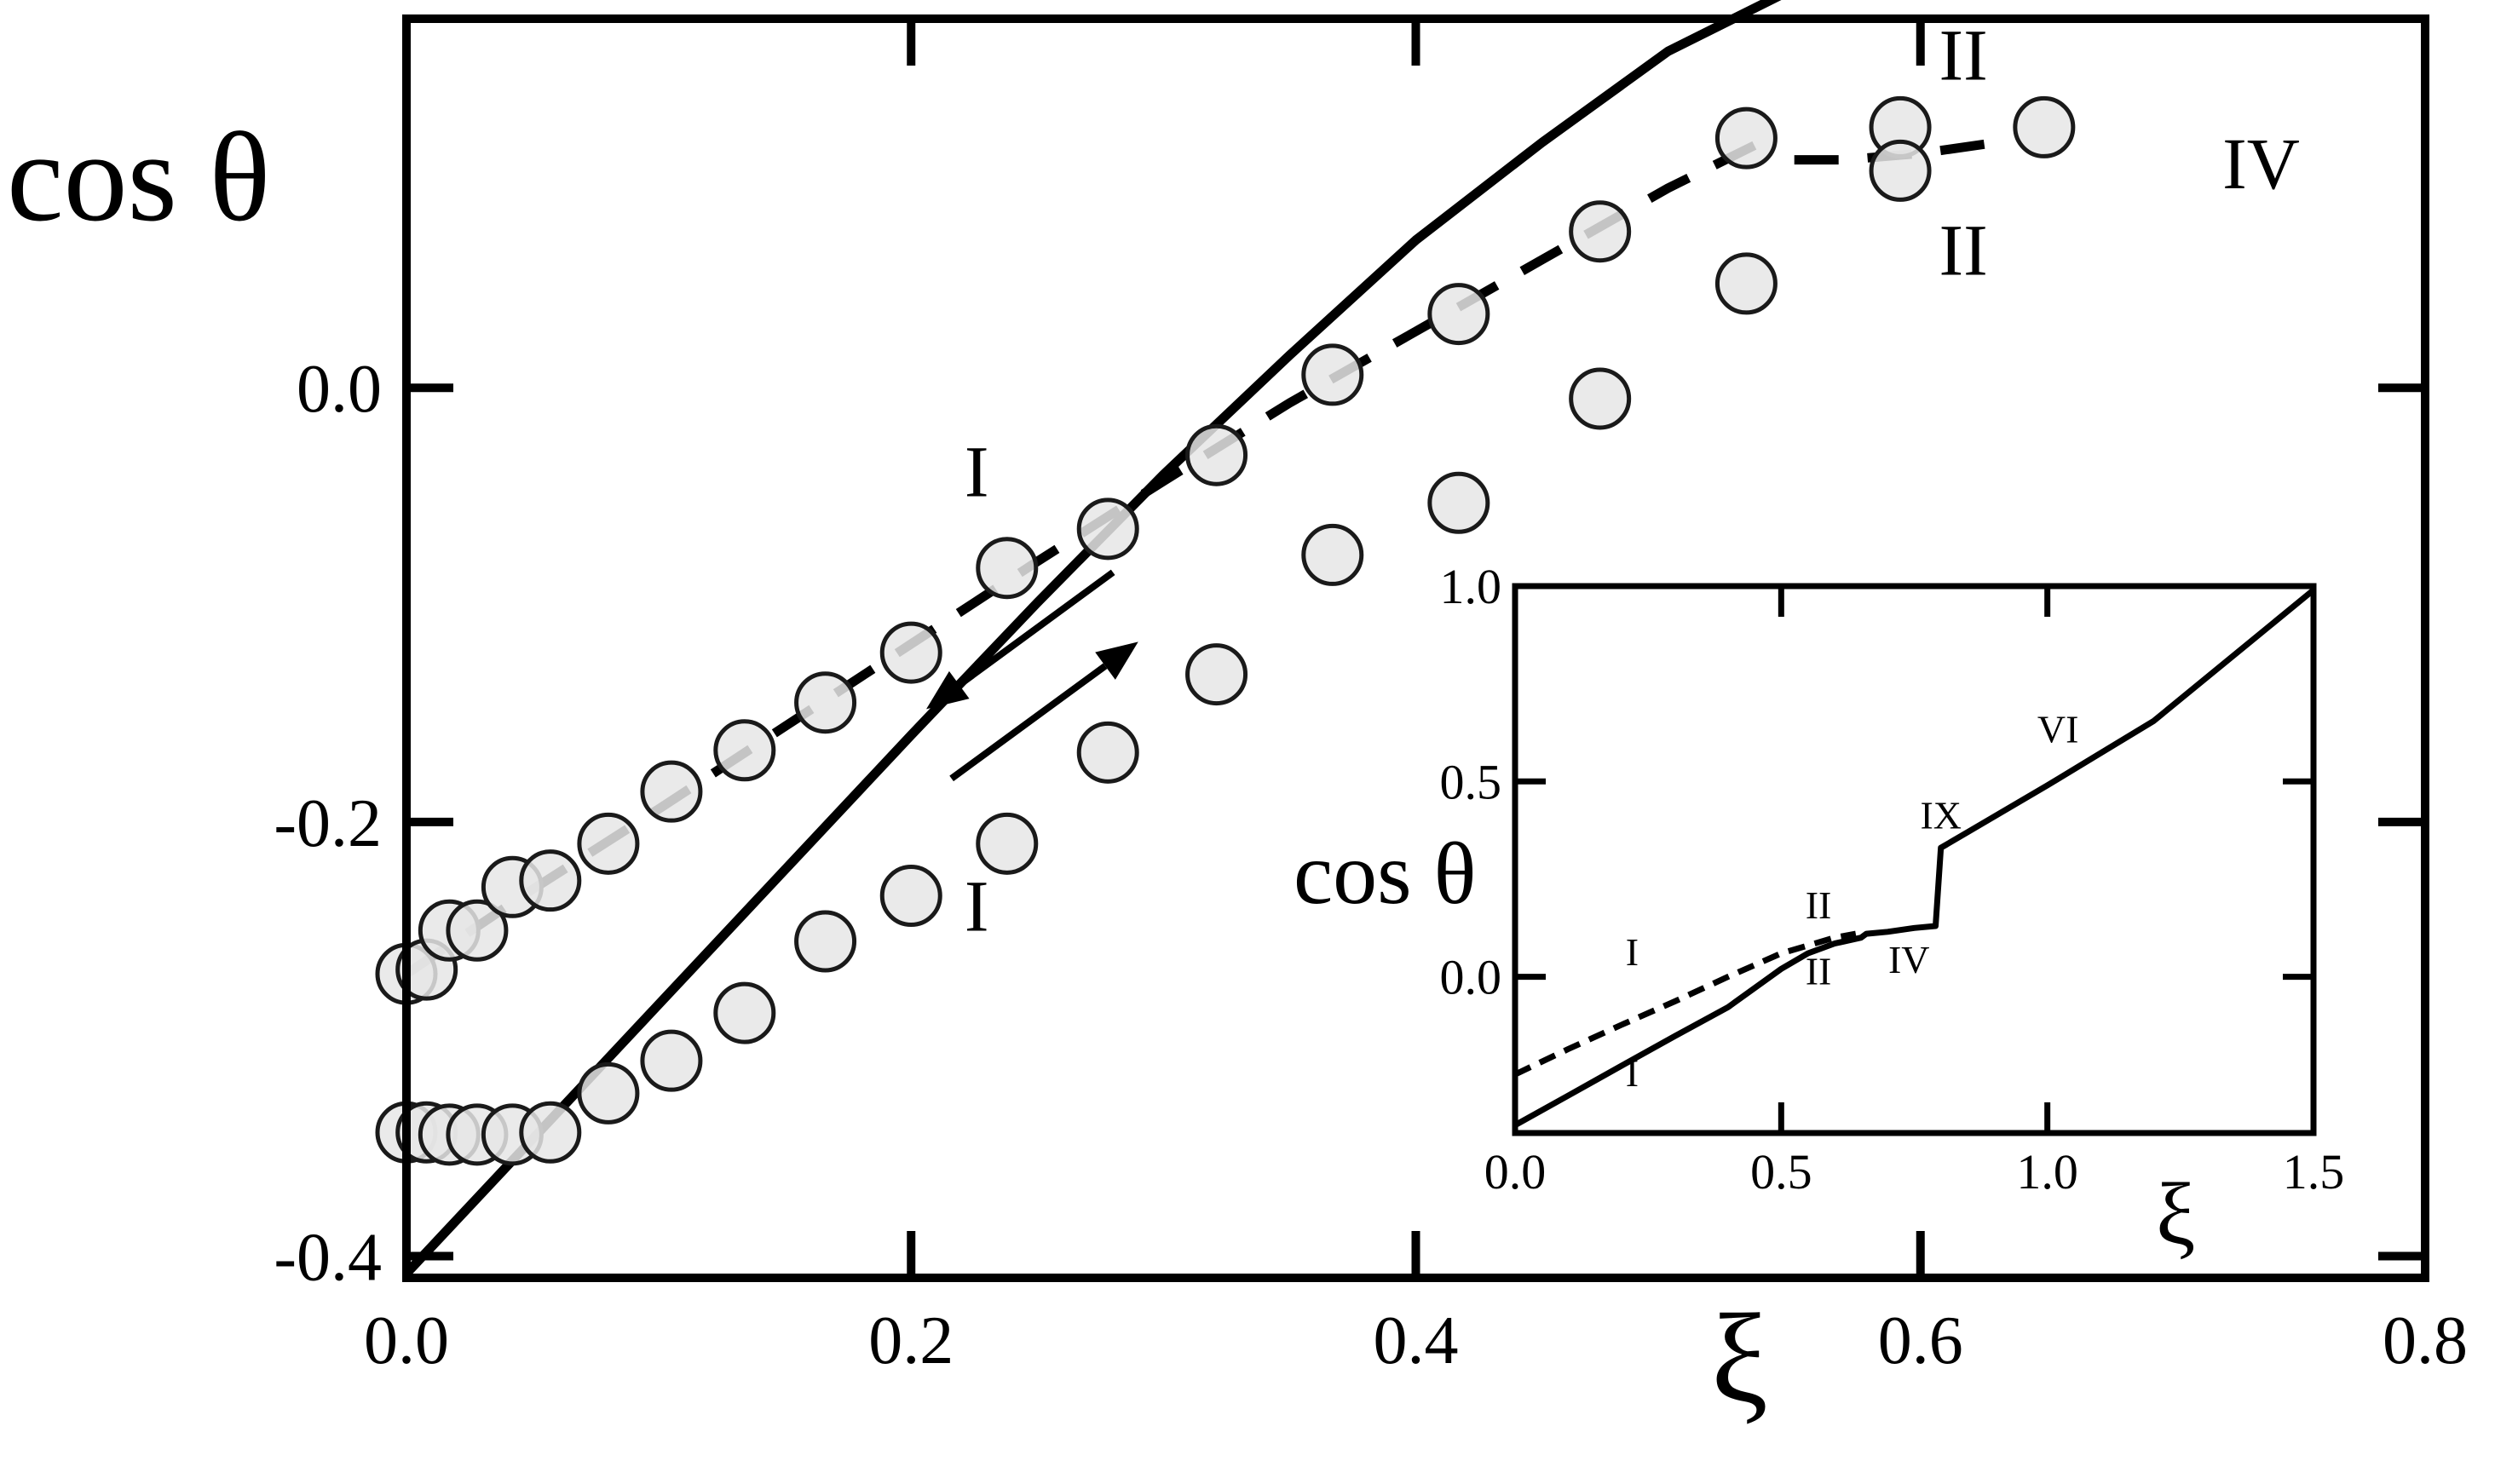 This screenshot has height=1484, width=2495. I want to click on main-y-tick-label: -0.2, so click(328, 823).